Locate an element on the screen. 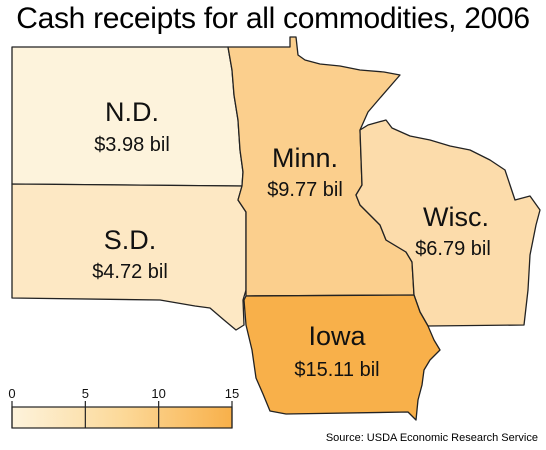 The height and width of the screenshot is (450, 546). state-value-wi: $6.79 bil is located at coordinates (453, 249).